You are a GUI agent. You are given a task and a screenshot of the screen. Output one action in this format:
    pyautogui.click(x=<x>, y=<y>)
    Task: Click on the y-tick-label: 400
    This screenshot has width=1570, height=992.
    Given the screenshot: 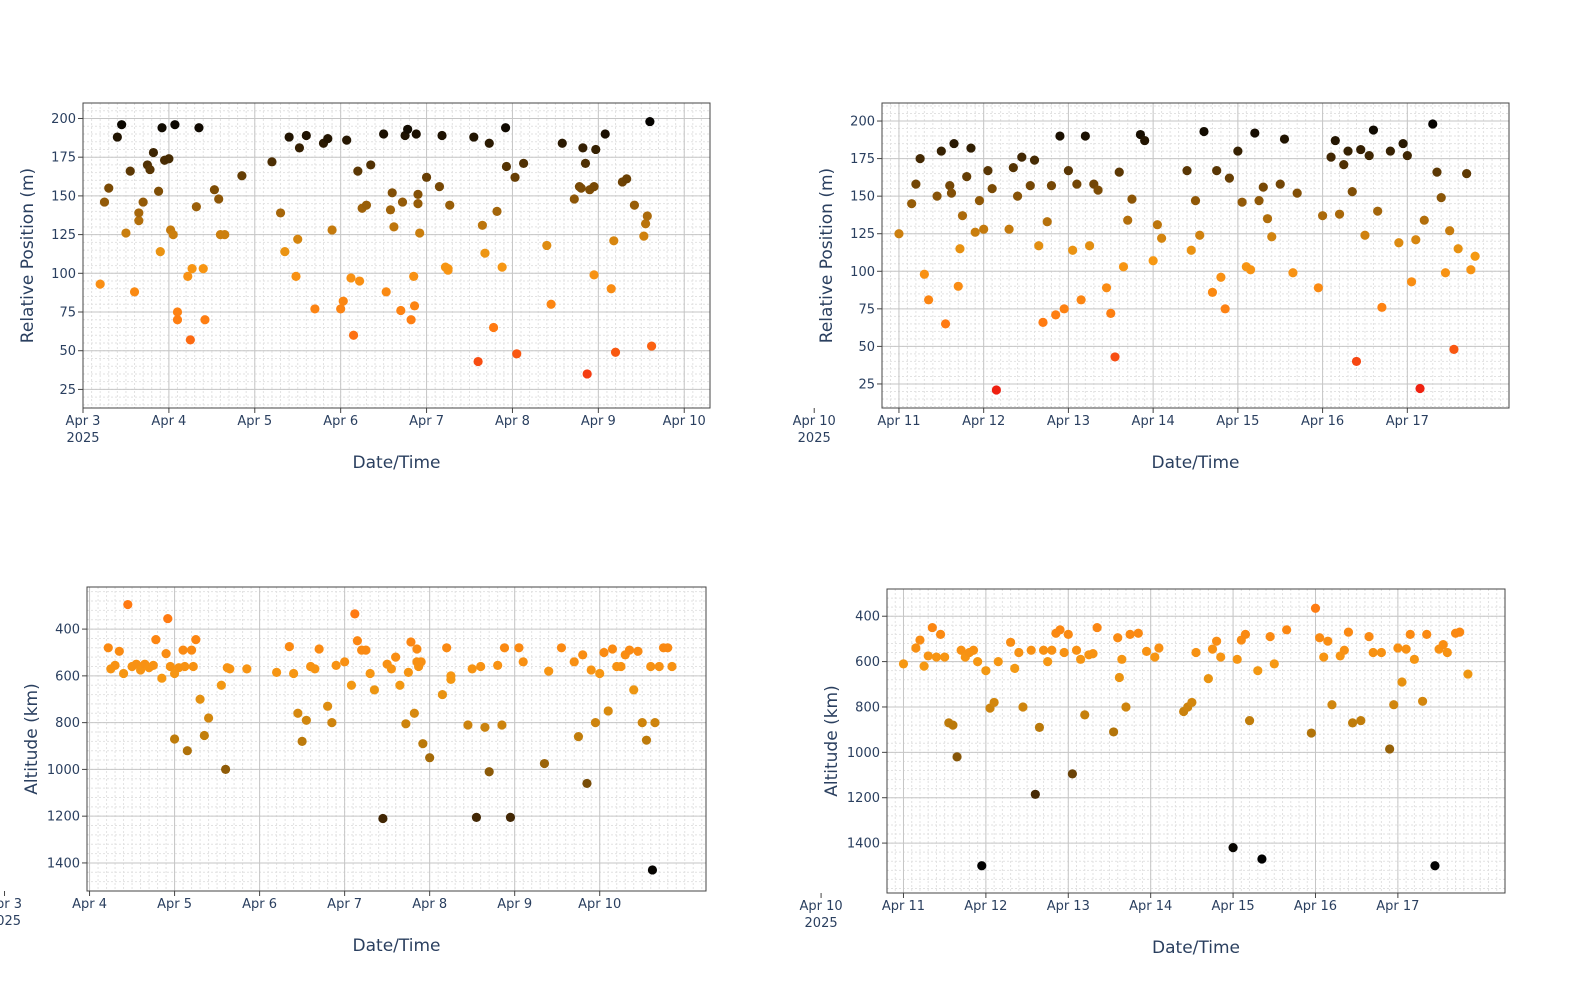 What is the action you would take?
    pyautogui.click(x=867, y=617)
    